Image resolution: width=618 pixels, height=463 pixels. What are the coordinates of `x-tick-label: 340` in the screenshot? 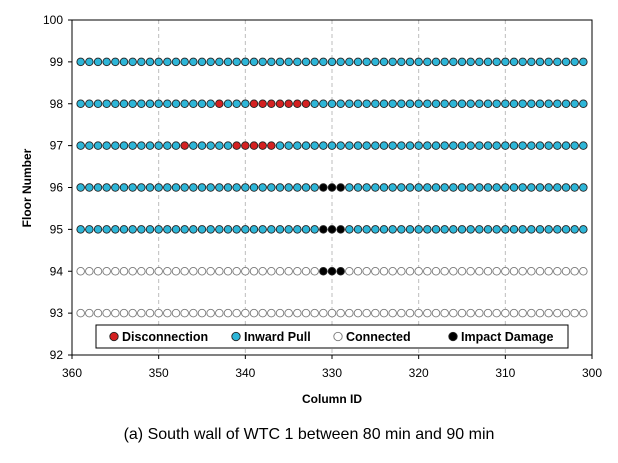 It's located at (245, 373).